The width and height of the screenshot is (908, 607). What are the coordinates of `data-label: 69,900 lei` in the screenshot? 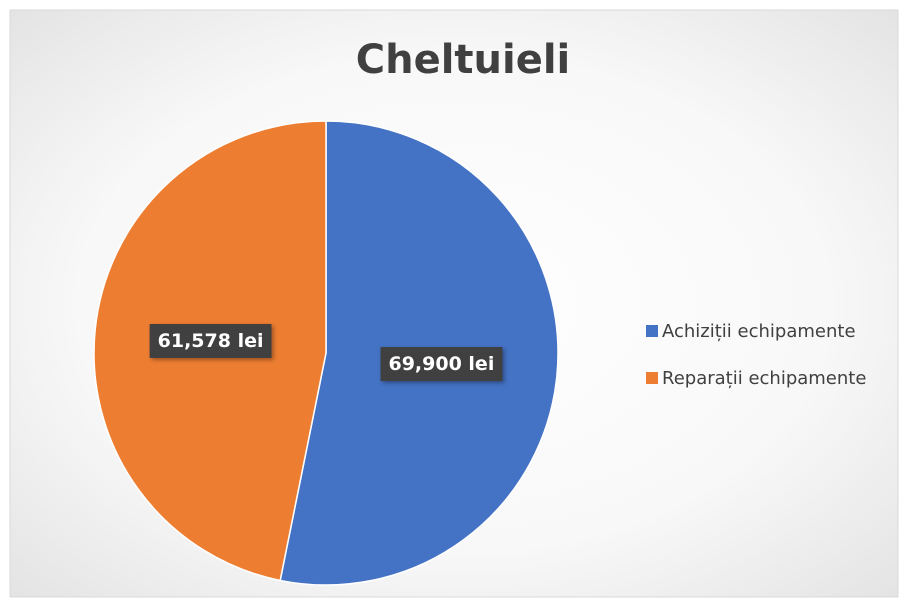 It's located at (441, 364).